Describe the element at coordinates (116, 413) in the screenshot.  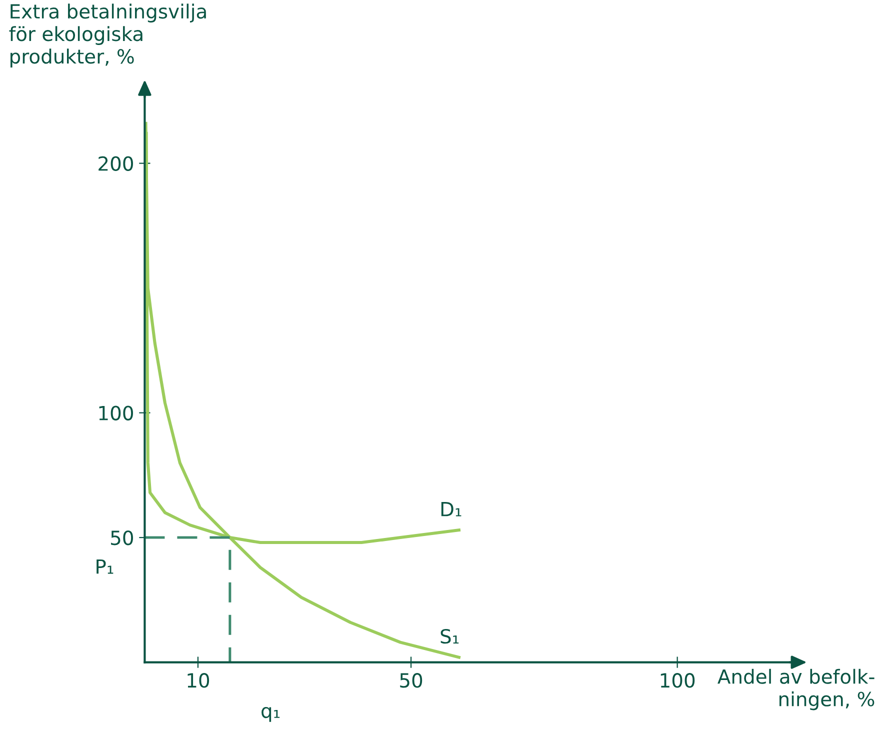
I see `y-tick-label: 100` at that location.